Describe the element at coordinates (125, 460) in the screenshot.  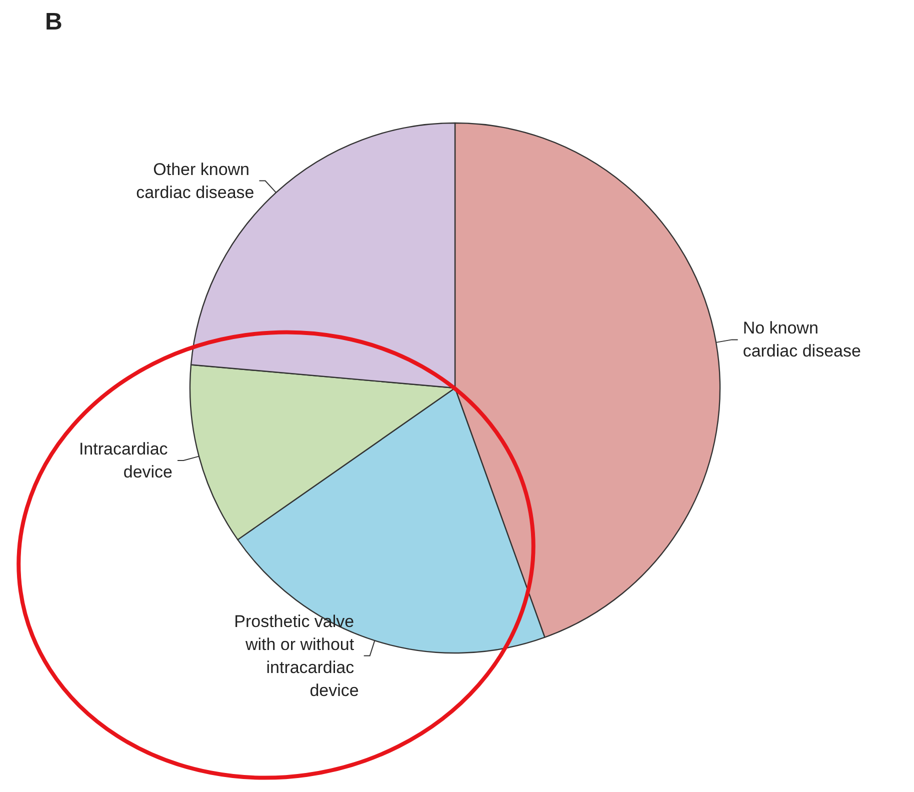
I see `slice-label: Intracardiac device` at that location.